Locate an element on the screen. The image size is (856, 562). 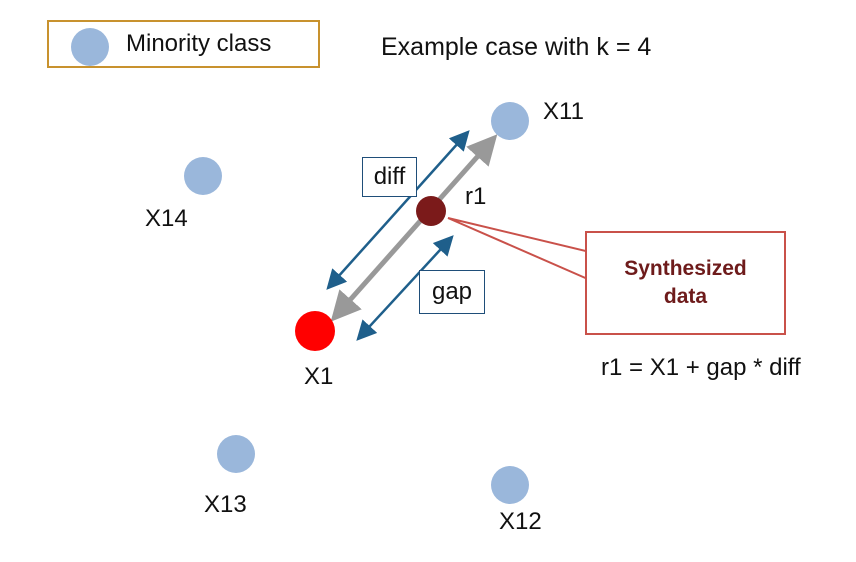
legend: Minority class is located at coordinates (183, 44).